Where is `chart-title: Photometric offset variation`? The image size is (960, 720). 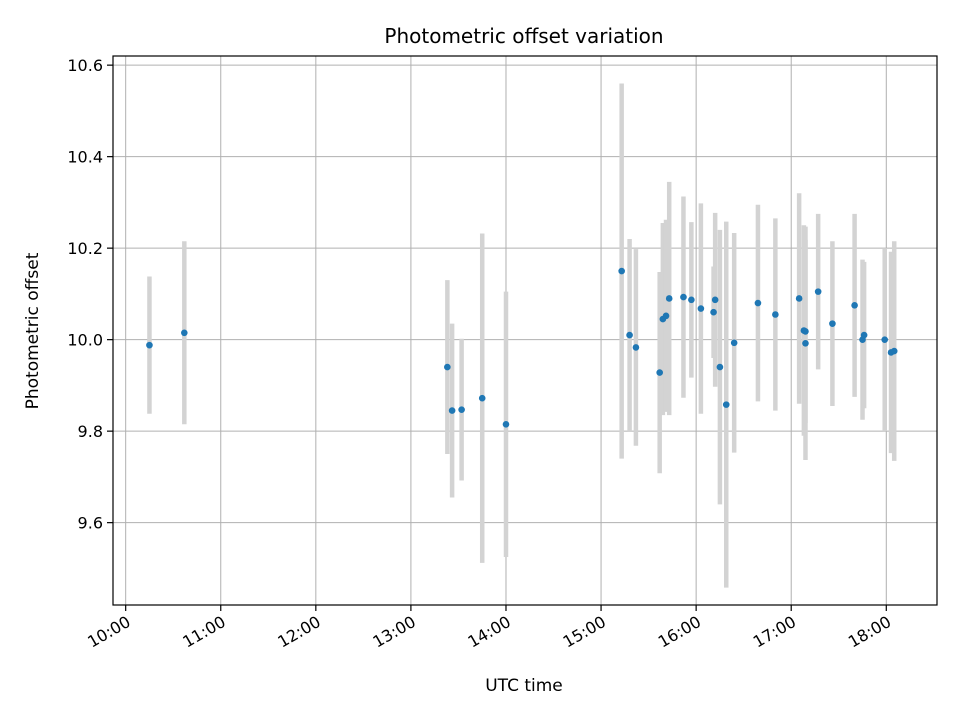
chart-title: Photometric offset variation is located at coordinates (523, 36).